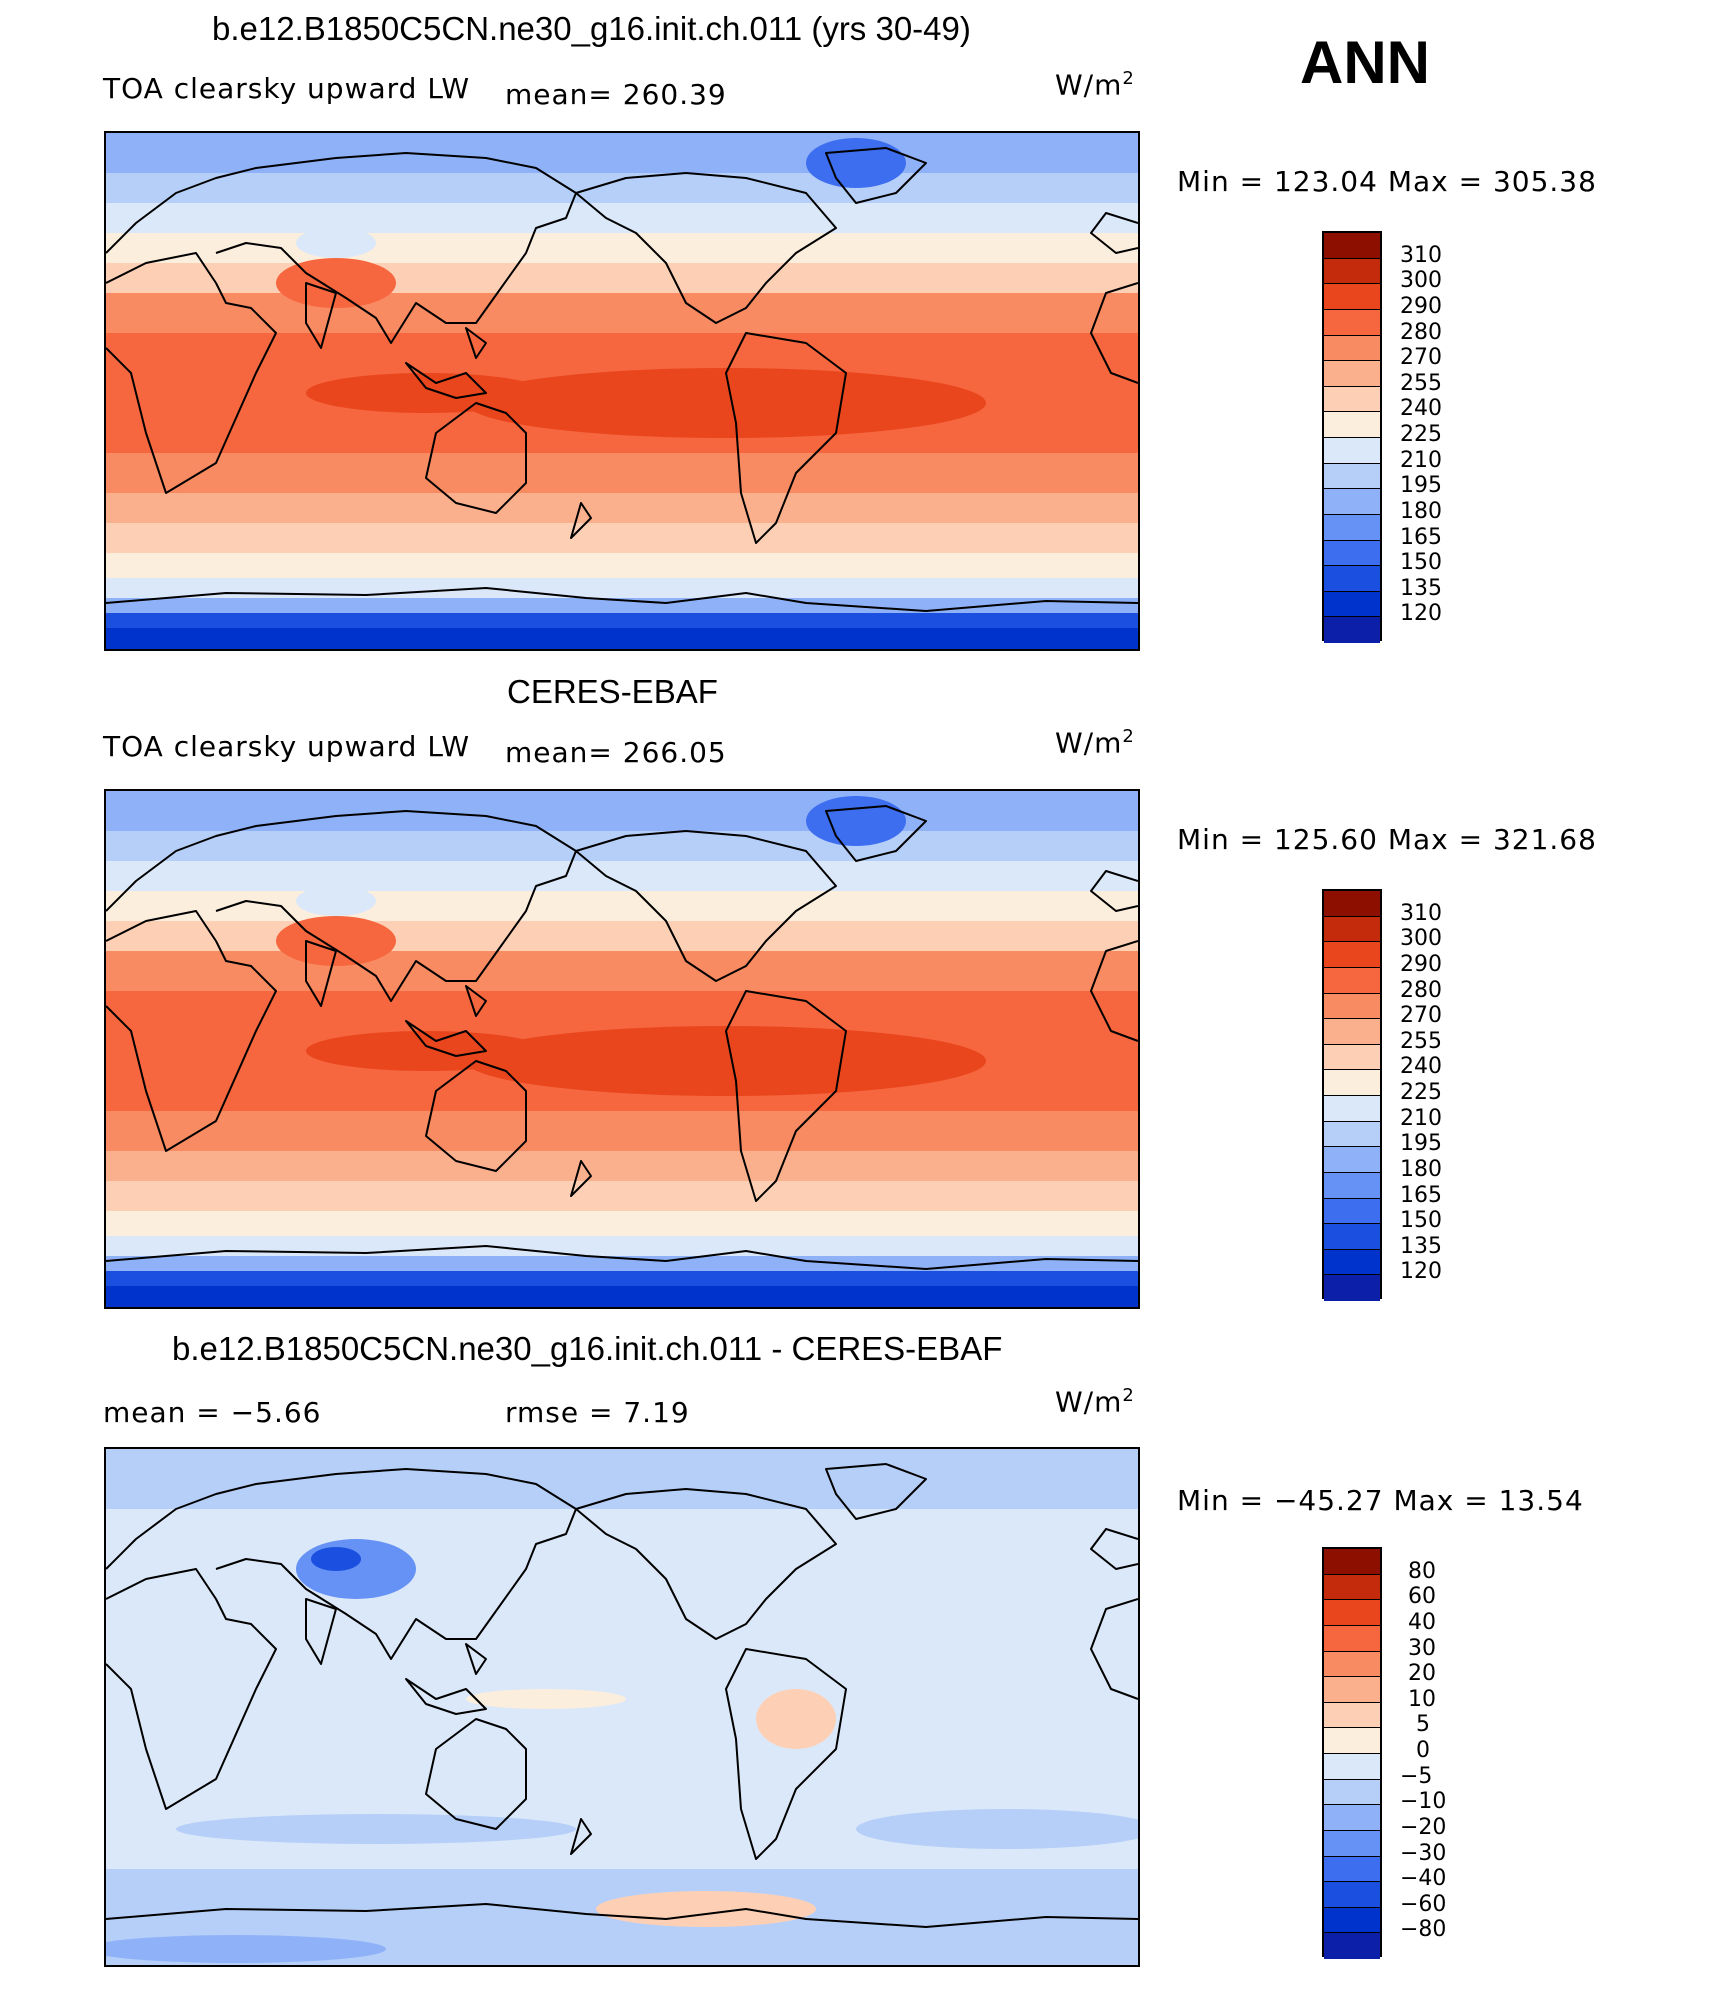  Describe the element at coordinates (1421, 563) in the screenshot. I see `colorbar-tick-label: 150` at that location.